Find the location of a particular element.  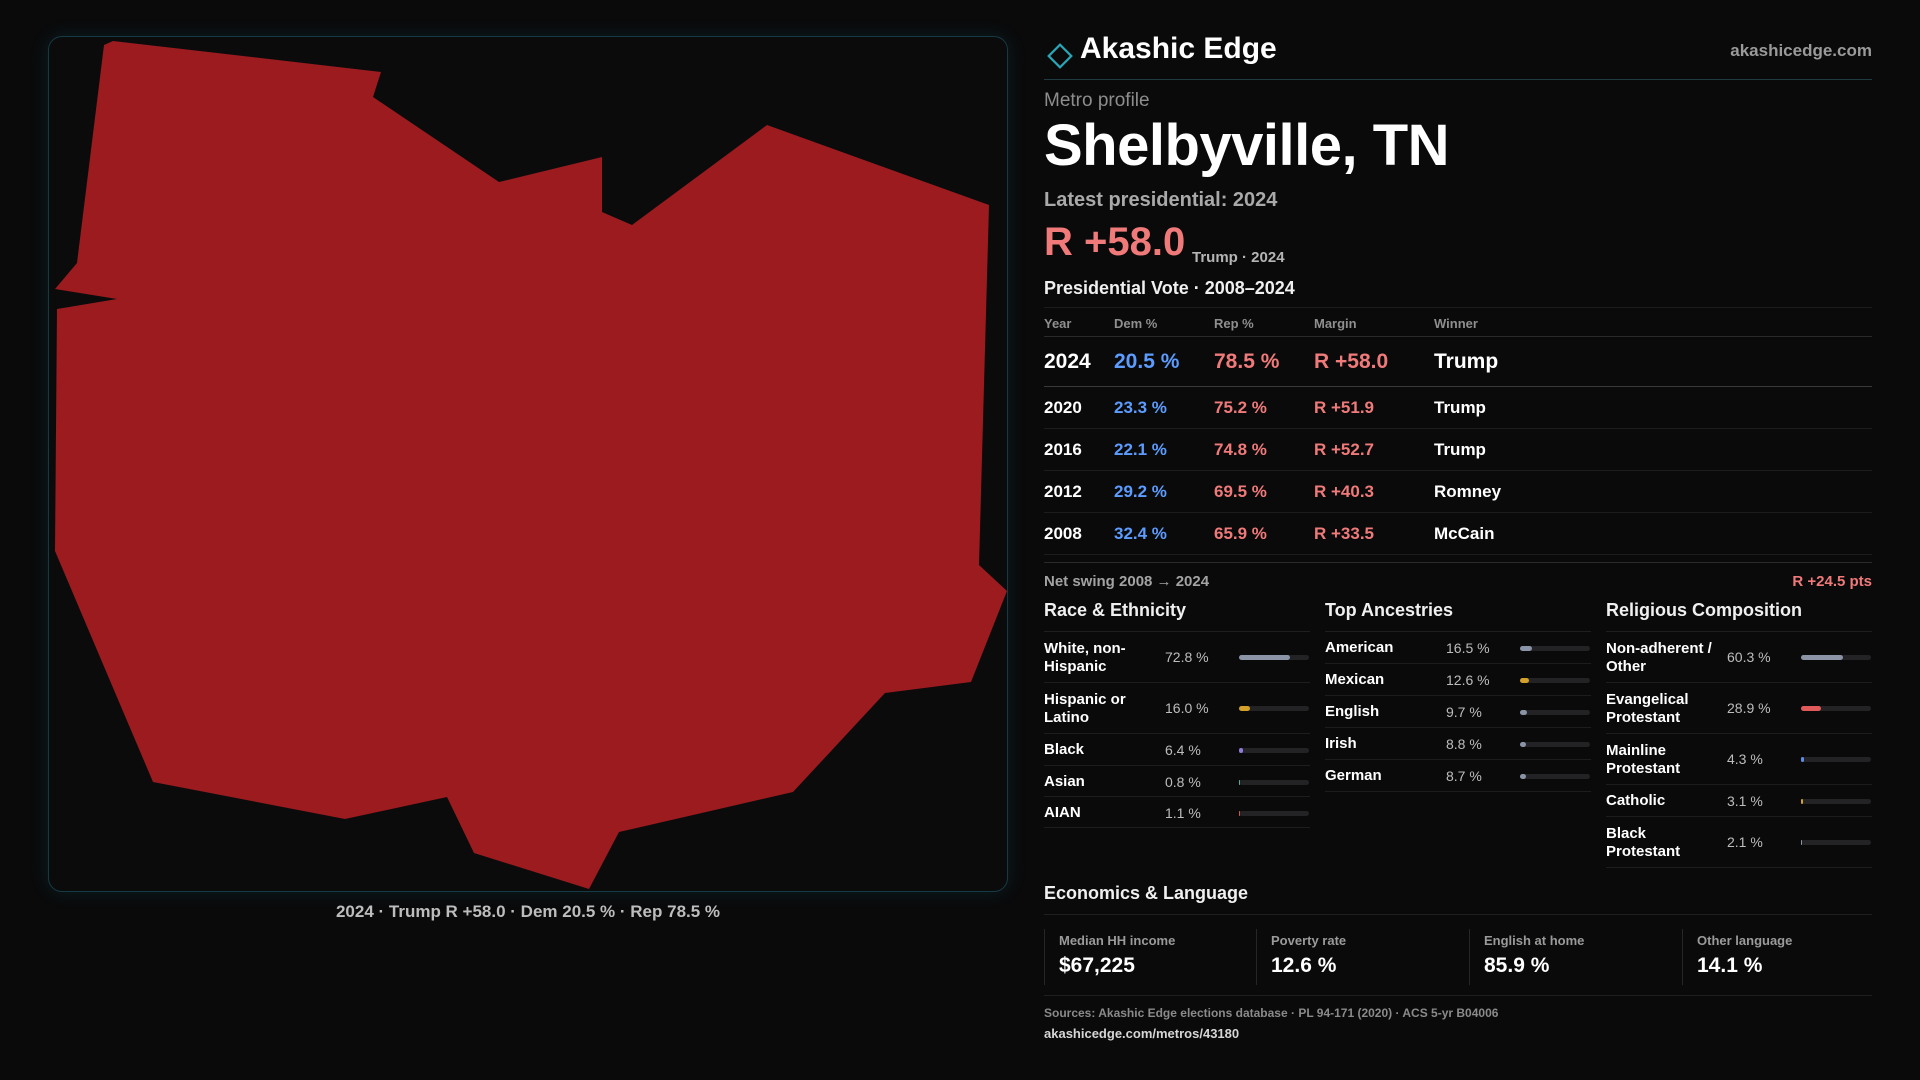

list-item: Black 6.4 % is located at coordinates (1177, 750).